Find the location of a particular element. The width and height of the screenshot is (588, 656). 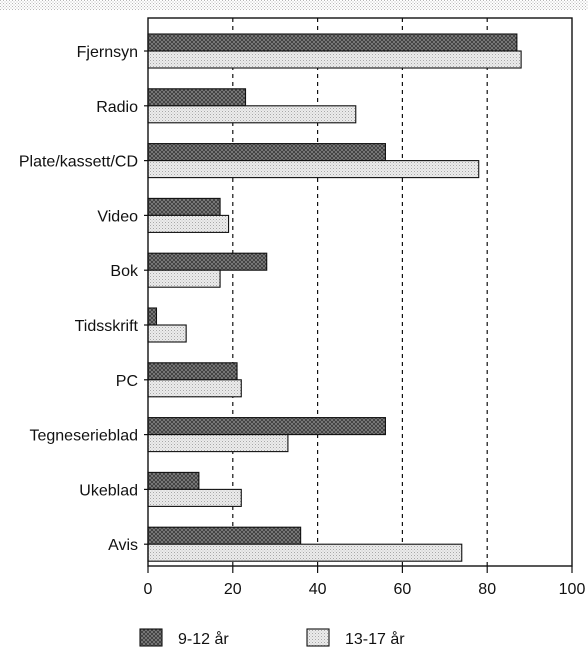

x-tick-label: 80 is located at coordinates (487, 589).